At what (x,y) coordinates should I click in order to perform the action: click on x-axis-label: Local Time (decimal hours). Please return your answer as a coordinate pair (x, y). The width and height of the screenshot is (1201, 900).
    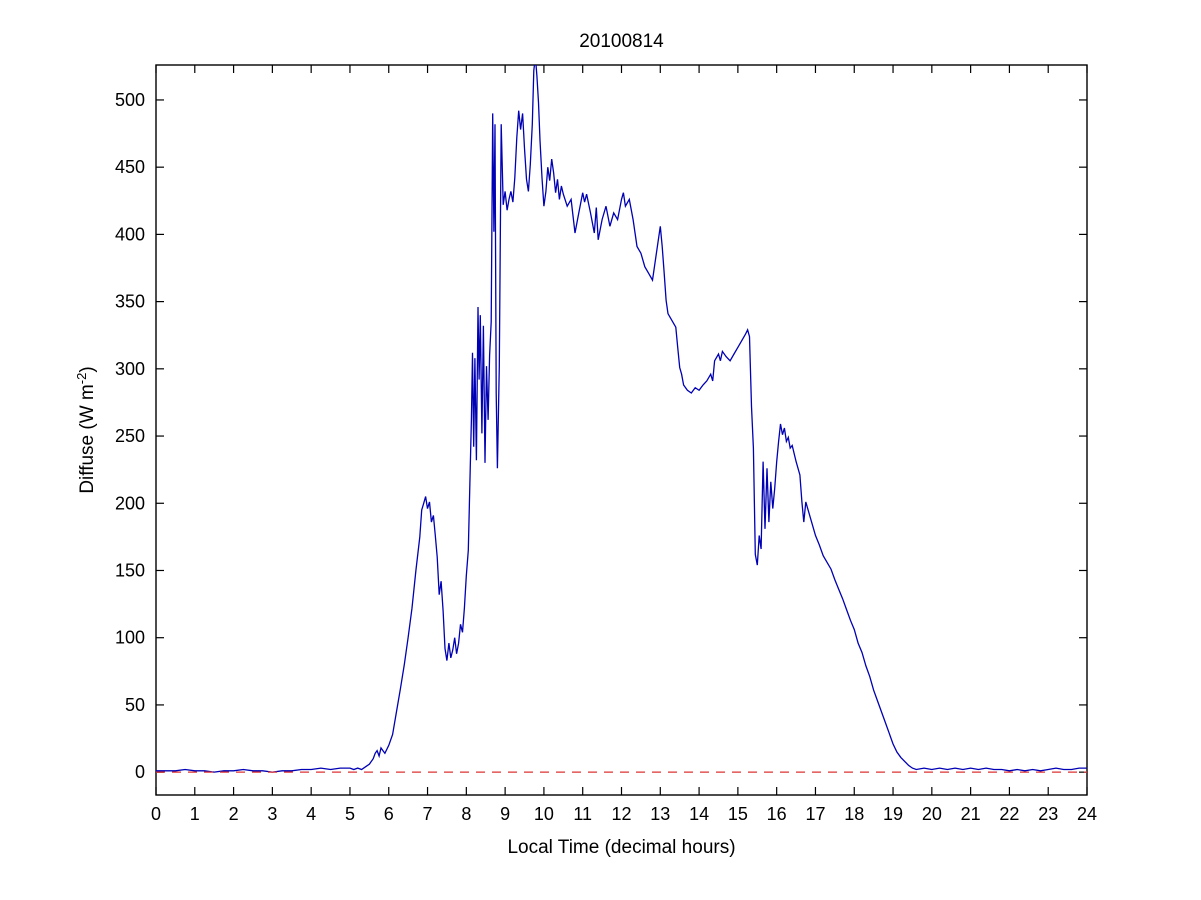
    Looking at the image, I should click on (621, 847).